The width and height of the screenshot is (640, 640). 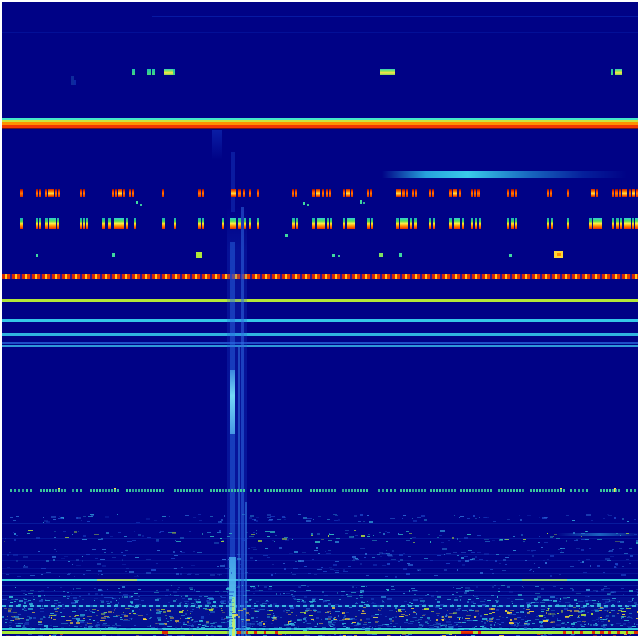 I want to click on signal-dot, so click(x=304, y=203).